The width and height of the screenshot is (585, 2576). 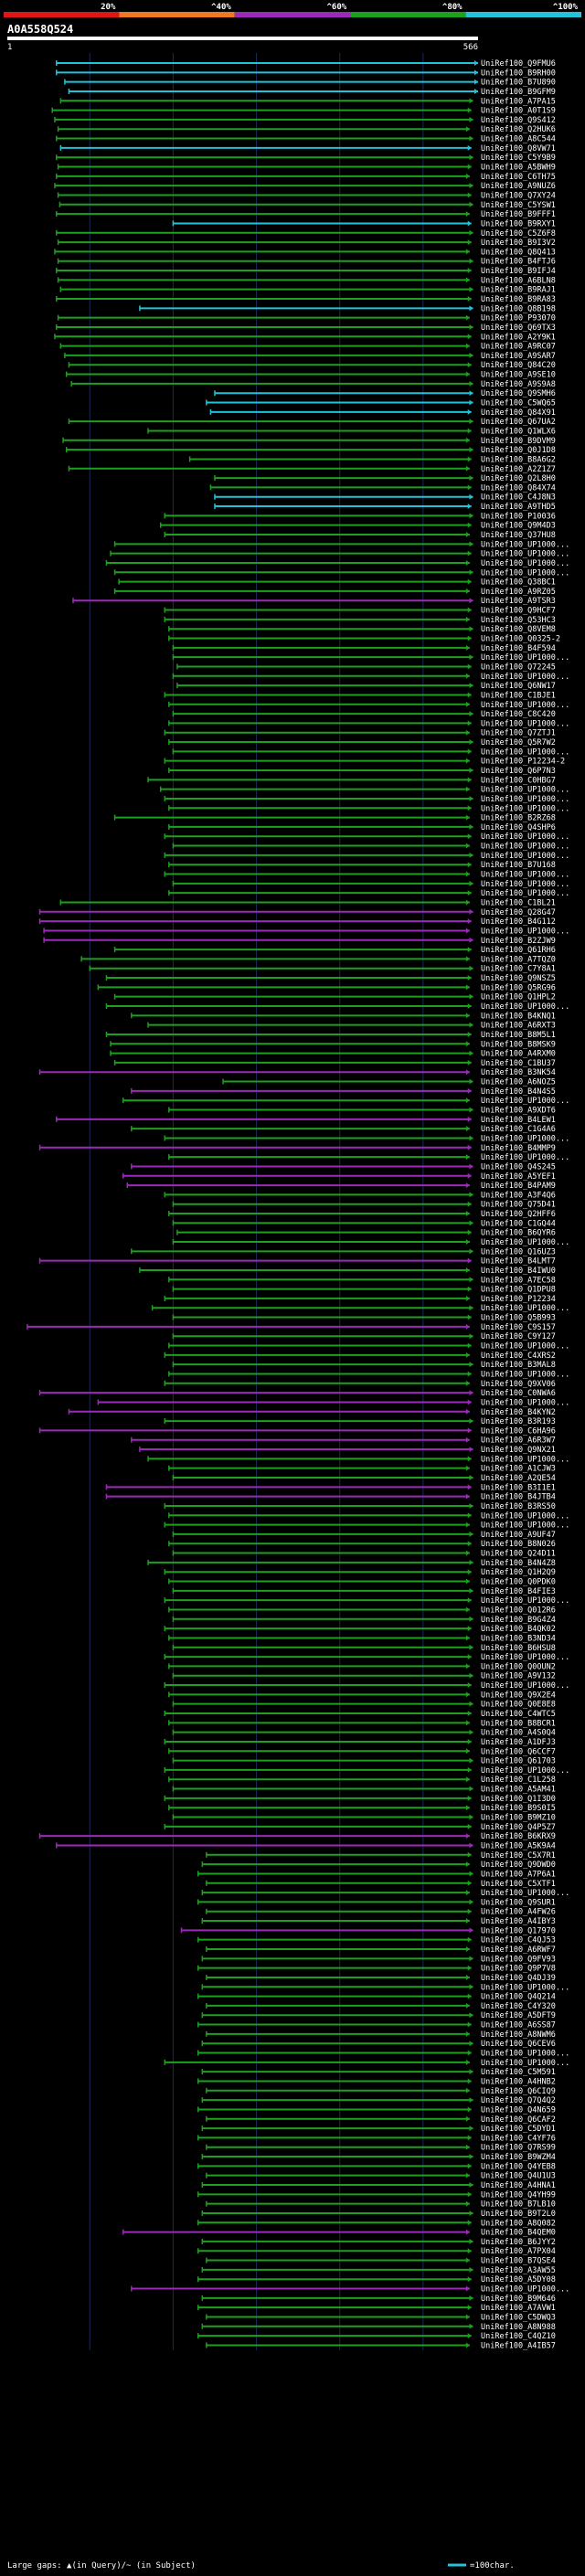 What do you see at coordinates (518, 1412) in the screenshot?
I see `hit-label: UniRef100_B4KYN2` at bounding box center [518, 1412].